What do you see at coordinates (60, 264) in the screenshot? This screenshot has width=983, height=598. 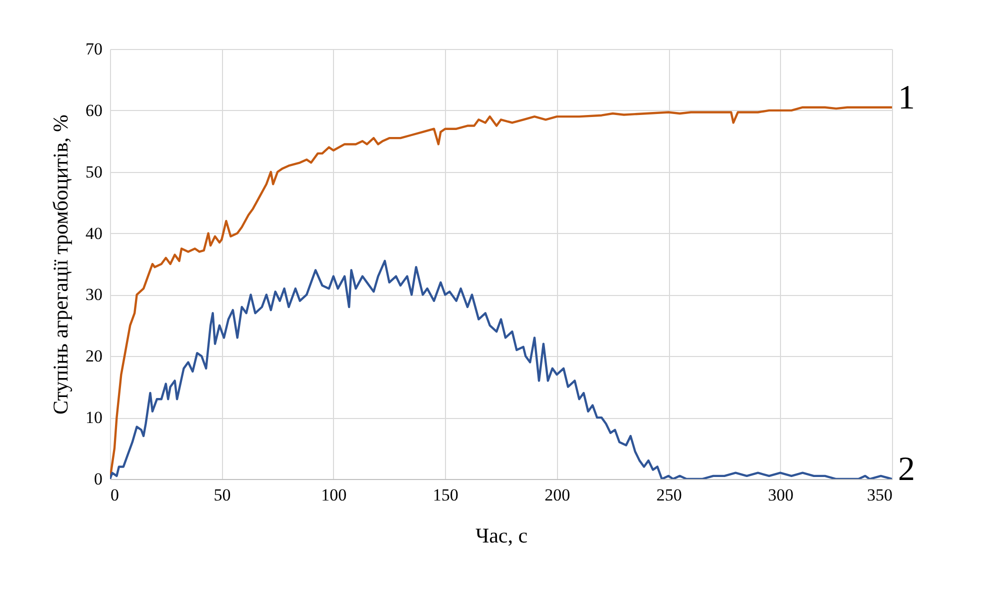 I see `y-axis-title: Ступінь агрегації тромбоцитів, %` at bounding box center [60, 264].